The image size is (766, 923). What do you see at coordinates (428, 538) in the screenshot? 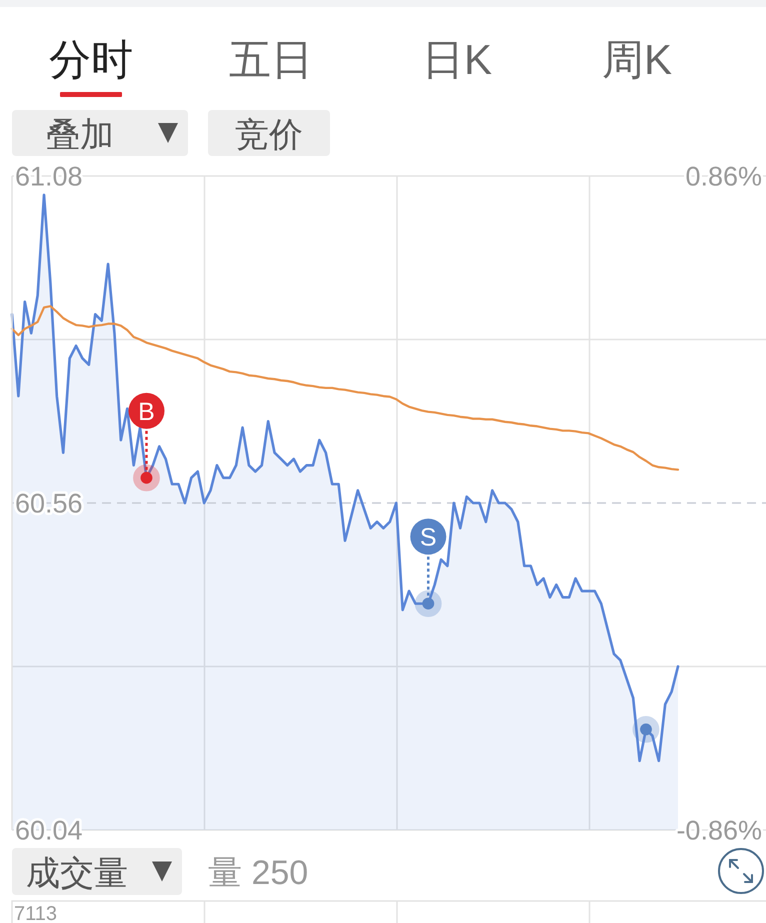
I see `data-label: S` at bounding box center [428, 538].